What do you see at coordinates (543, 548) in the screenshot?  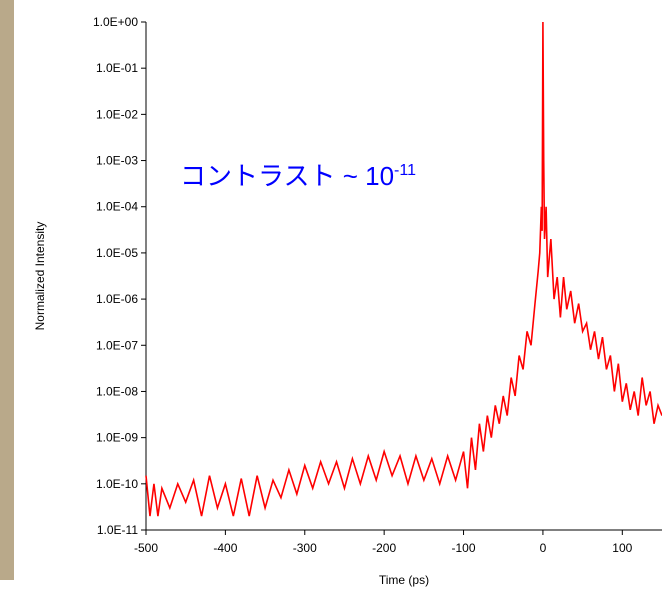 I see `x-tick-label: 0` at bounding box center [543, 548].